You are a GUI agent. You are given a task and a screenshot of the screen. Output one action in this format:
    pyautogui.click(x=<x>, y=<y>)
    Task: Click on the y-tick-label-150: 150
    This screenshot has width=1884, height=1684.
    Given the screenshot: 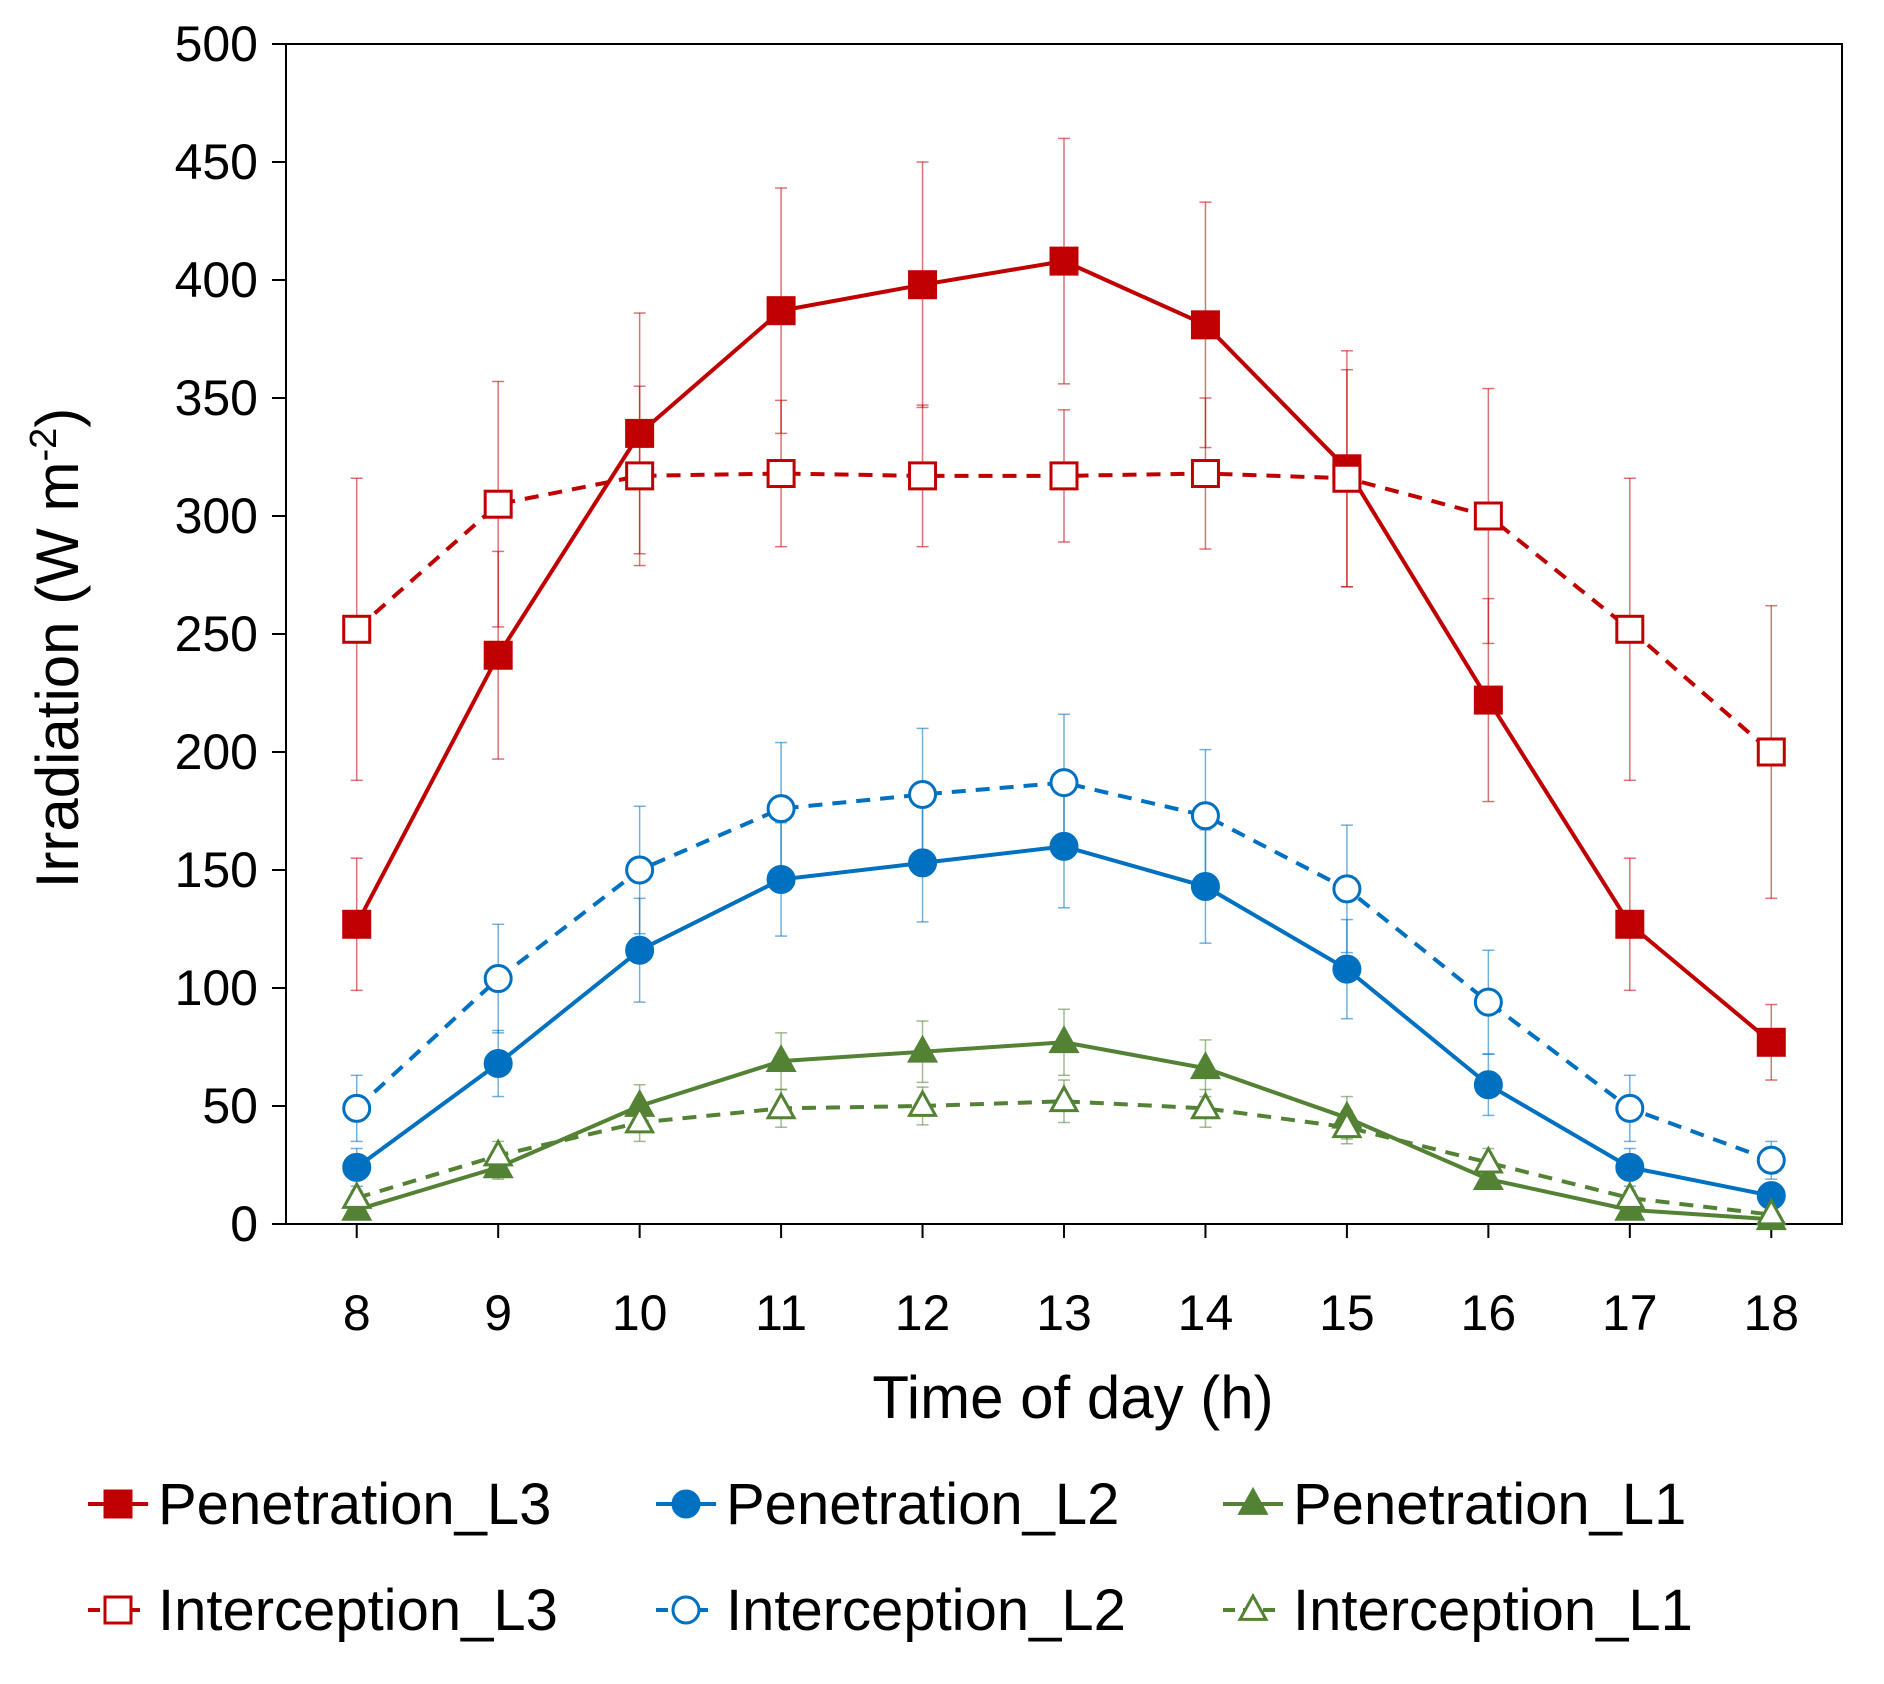 What is the action you would take?
    pyautogui.click(x=216, y=870)
    